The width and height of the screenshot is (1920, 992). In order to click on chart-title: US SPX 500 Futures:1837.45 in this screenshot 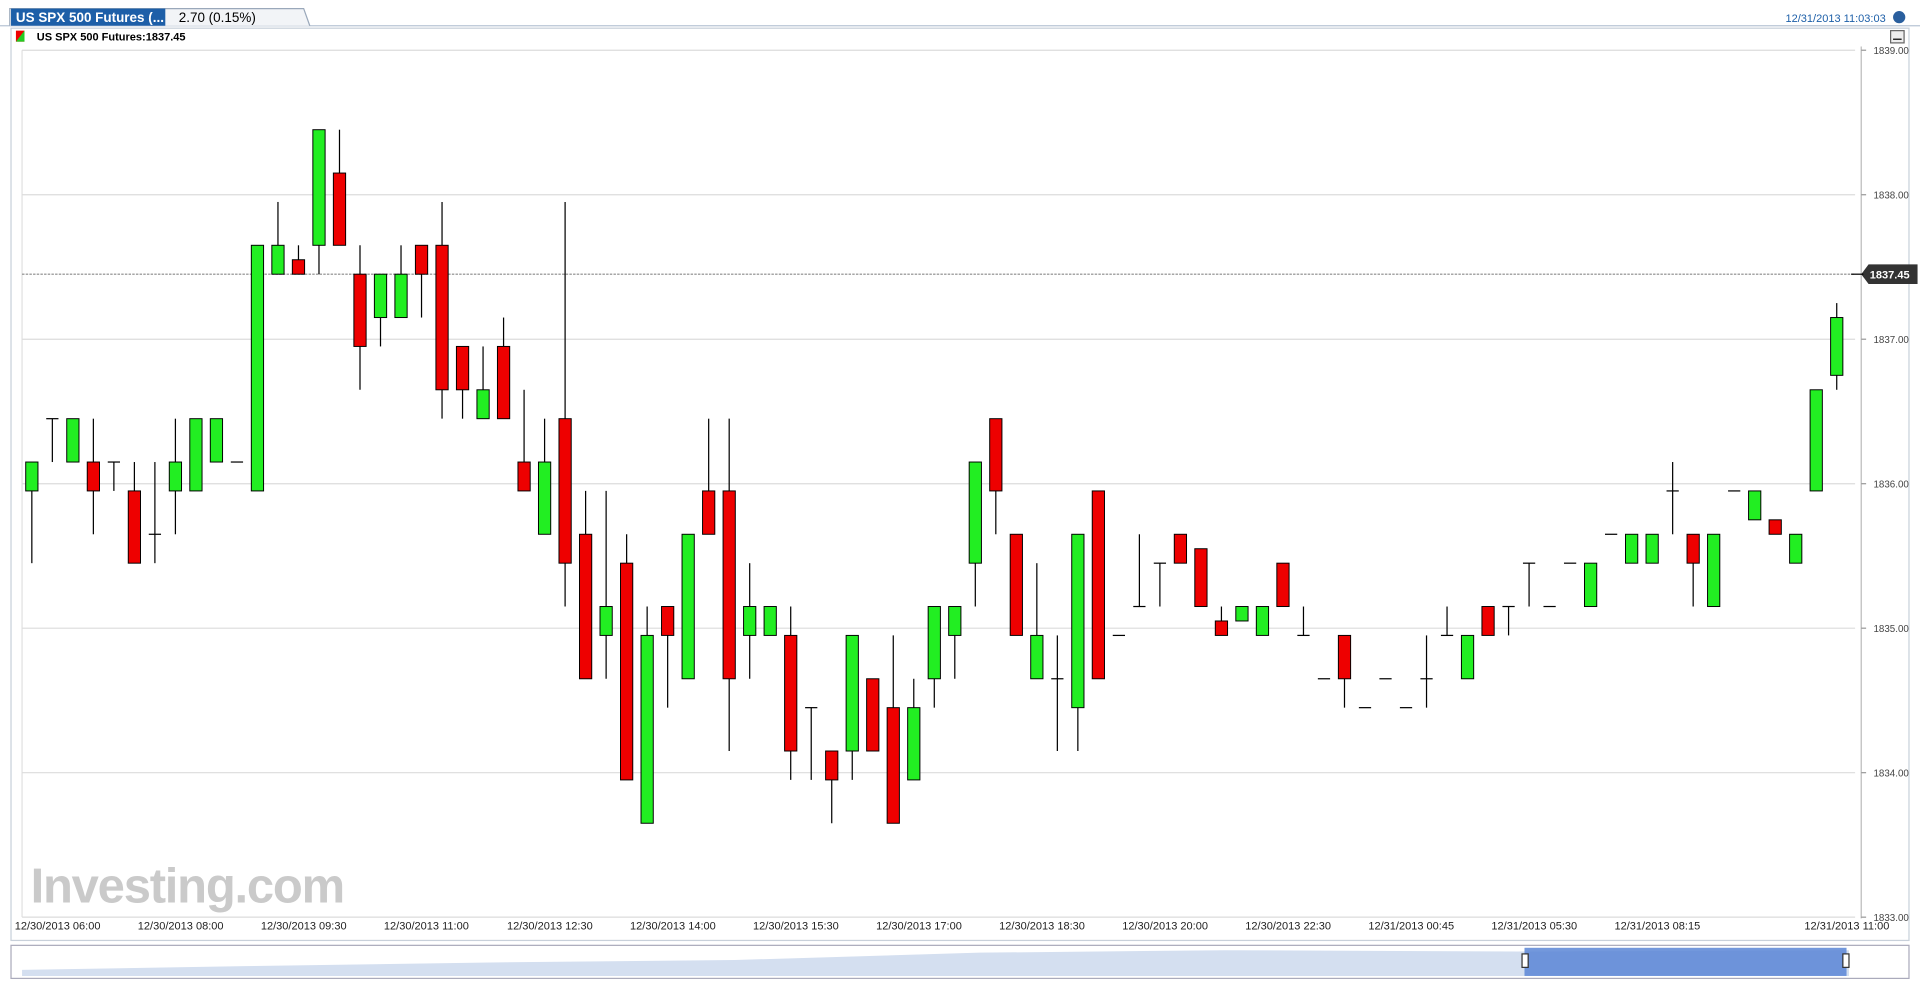, I will do `click(111, 37)`.